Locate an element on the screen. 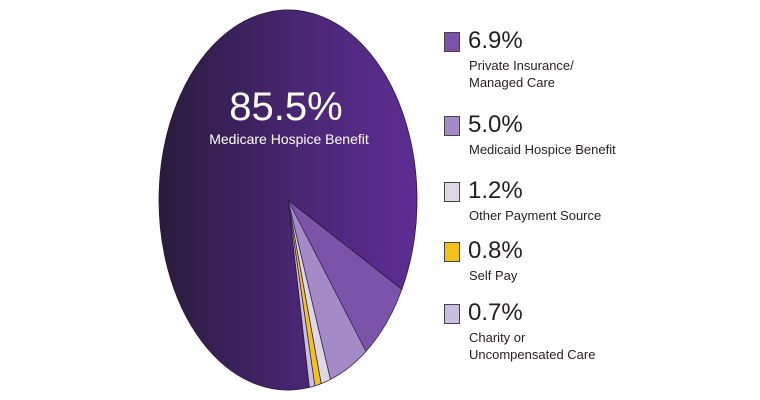 The height and width of the screenshot is (400, 760). legend-label: Charity or Uncompensated Care is located at coordinates (532, 346).